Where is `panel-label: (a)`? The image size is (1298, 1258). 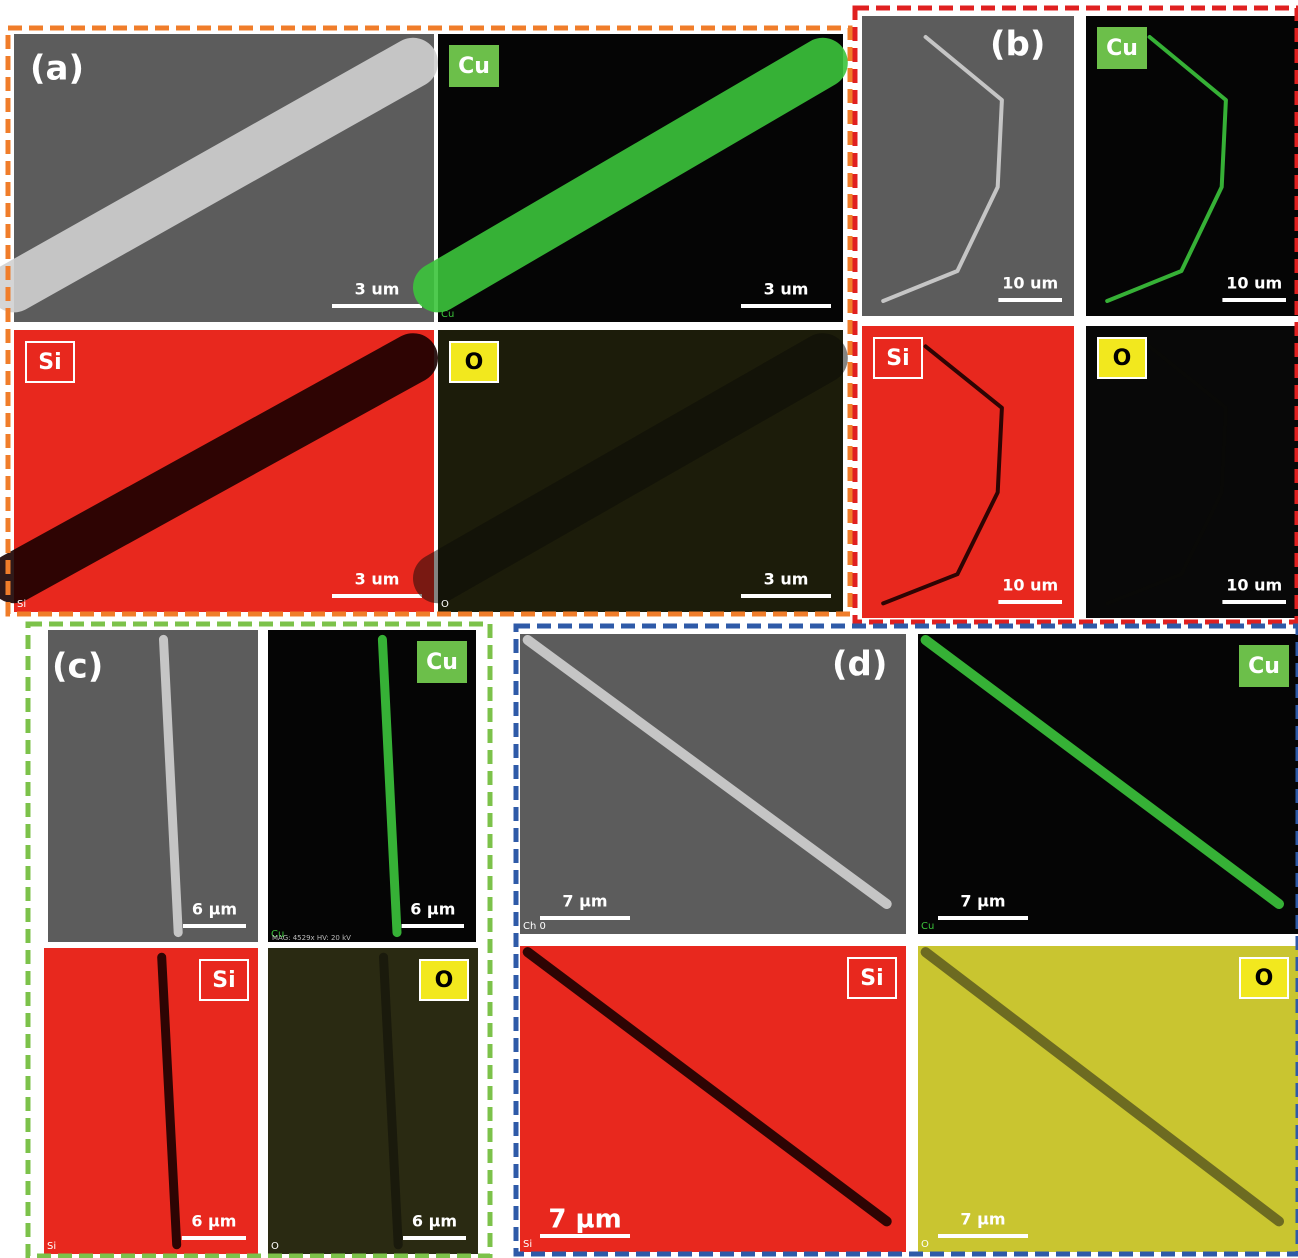
panel-label: (a) is located at coordinates (57, 69).